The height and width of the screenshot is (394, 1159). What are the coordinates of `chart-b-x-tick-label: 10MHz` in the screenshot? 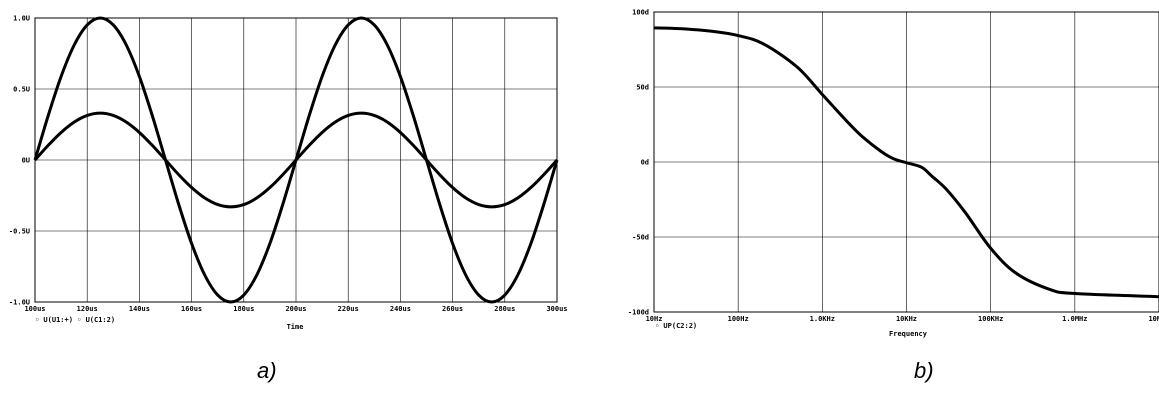 It's located at (1153, 319).